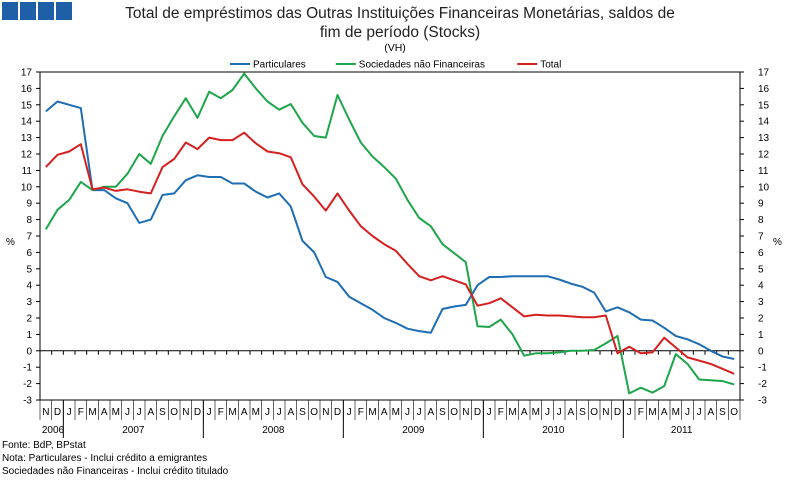 This screenshot has width=788, height=480. I want to click on y-tick-label-left: 8, so click(29, 220).